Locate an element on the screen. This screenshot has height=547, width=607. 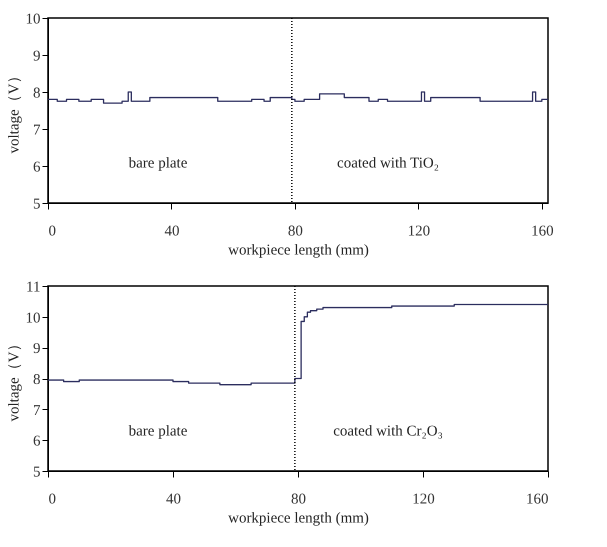
annotation: coated with Cr₂O₃ is located at coordinates (388, 431).